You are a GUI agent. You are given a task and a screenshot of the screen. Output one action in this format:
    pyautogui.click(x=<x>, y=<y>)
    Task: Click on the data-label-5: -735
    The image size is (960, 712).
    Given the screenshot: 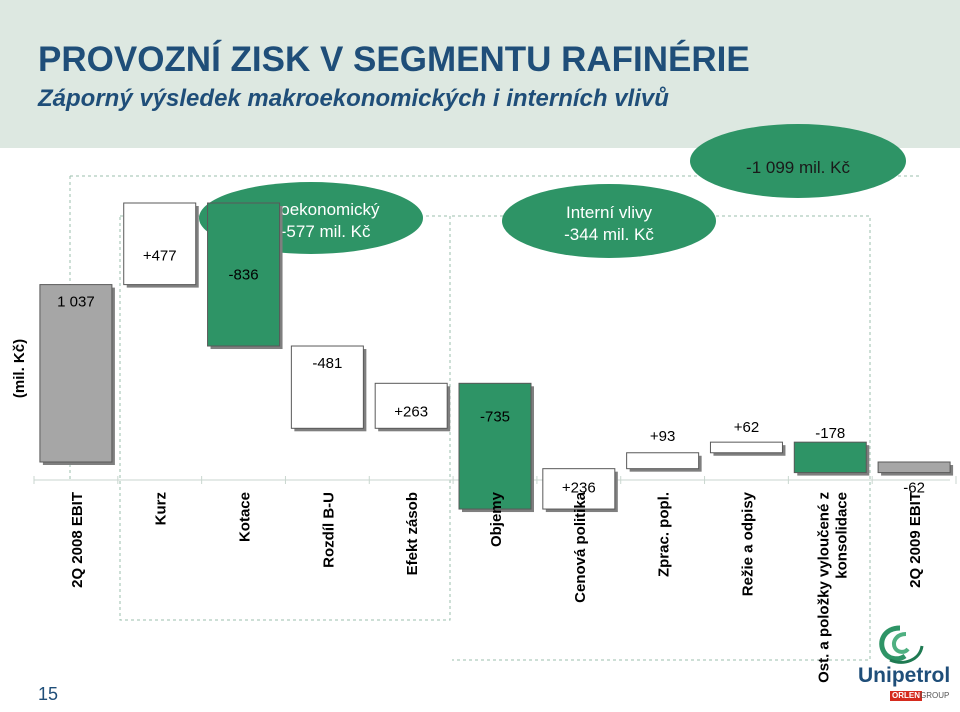 What is the action you would take?
    pyautogui.click(x=495, y=416)
    